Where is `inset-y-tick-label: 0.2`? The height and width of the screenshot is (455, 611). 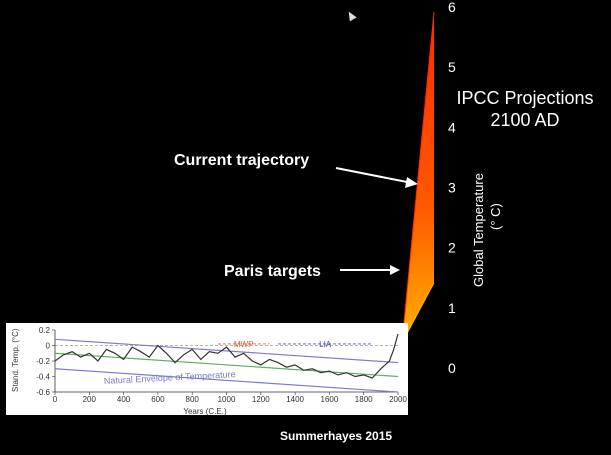 inset-y-tick-label: 0.2 is located at coordinates (45, 330).